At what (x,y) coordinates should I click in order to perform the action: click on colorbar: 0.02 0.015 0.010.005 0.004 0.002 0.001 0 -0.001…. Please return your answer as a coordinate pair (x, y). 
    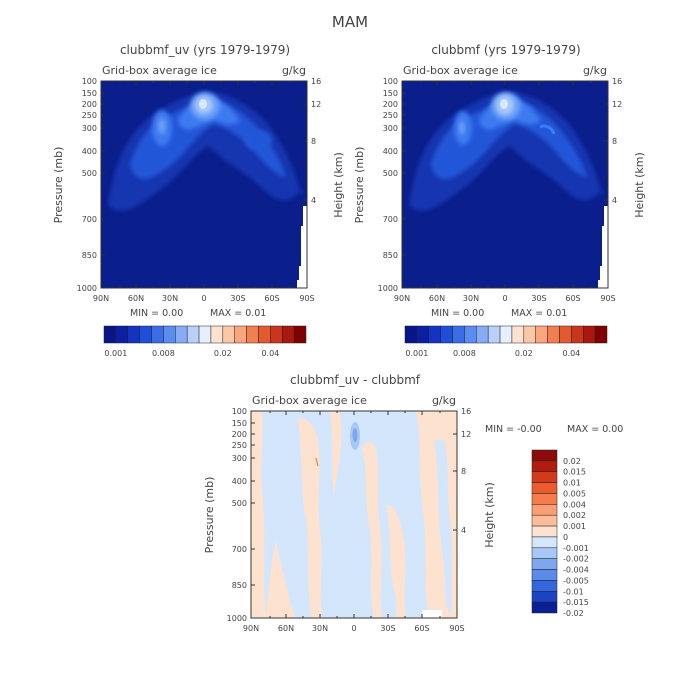
    Looking at the image, I should click on (560, 533).